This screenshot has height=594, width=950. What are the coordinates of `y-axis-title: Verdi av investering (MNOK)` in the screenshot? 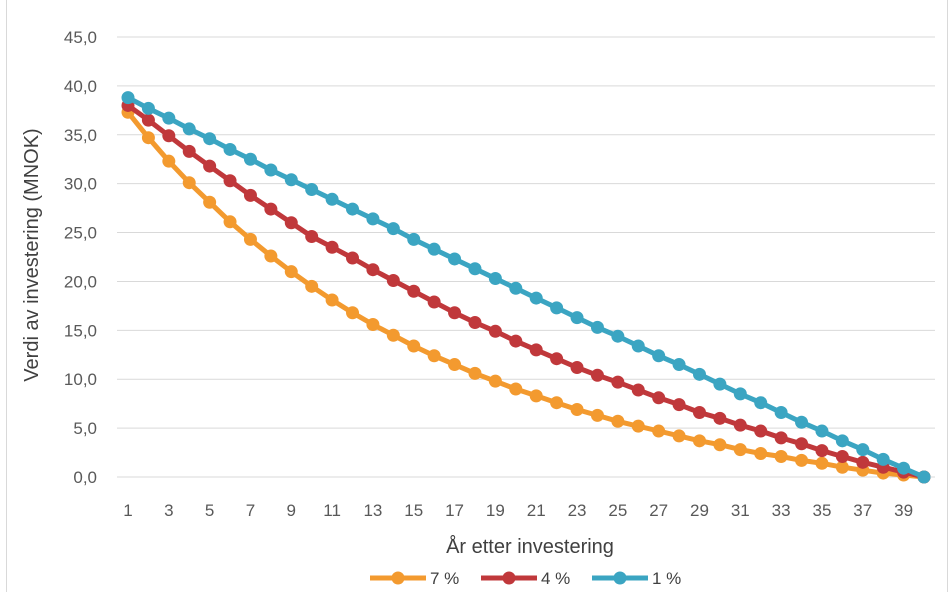 It's located at (32, 254).